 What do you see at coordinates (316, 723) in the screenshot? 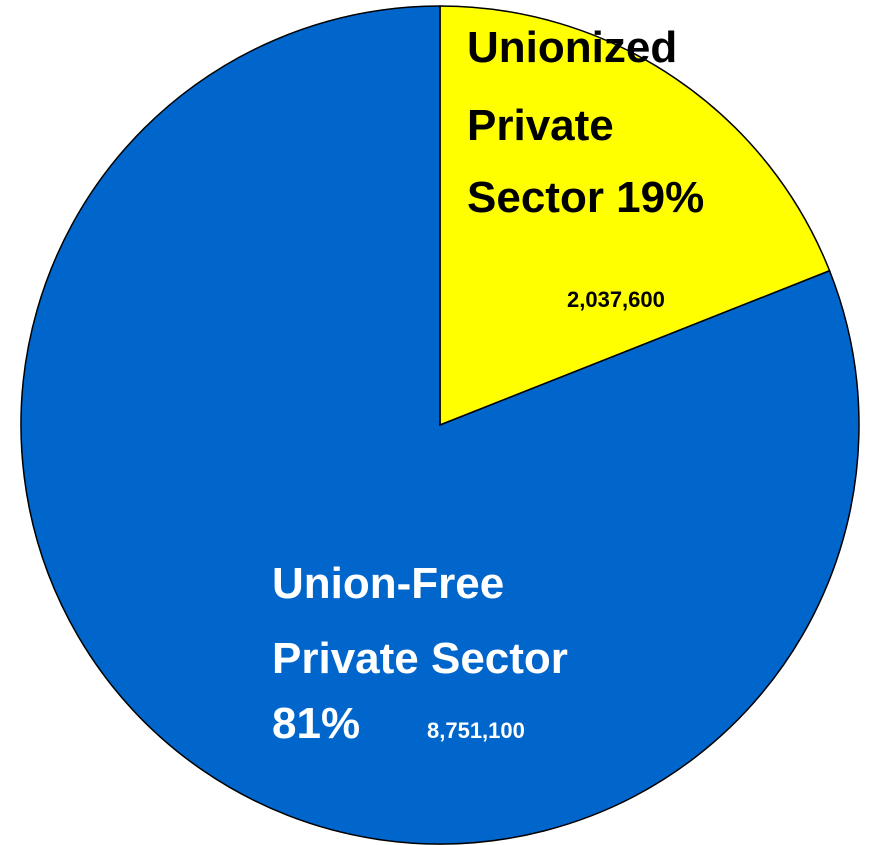
I see `union-free-label-line-3: 81%` at bounding box center [316, 723].